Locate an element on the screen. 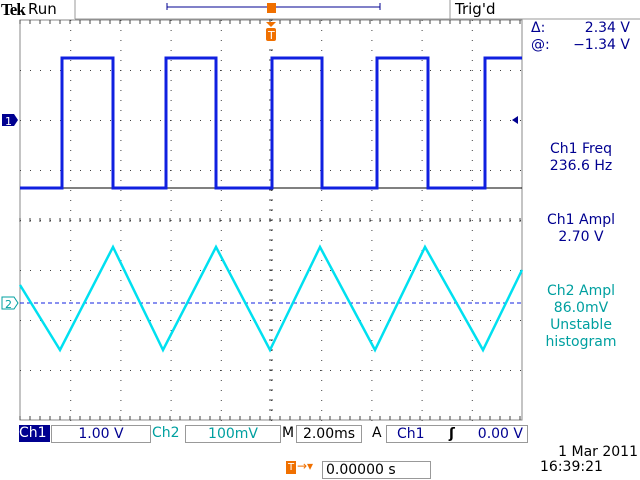  ch1-button: Ch1 is located at coordinates (34, 433).